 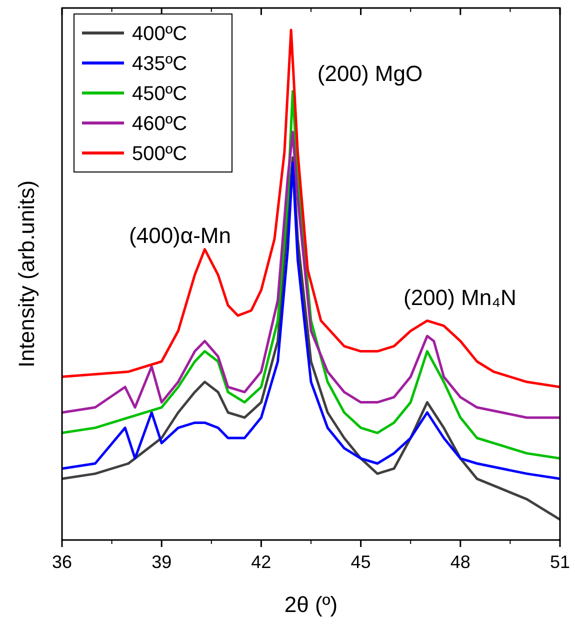 What do you see at coordinates (460, 297) in the screenshot?
I see `annotation: (200) Mn₄N` at bounding box center [460, 297].